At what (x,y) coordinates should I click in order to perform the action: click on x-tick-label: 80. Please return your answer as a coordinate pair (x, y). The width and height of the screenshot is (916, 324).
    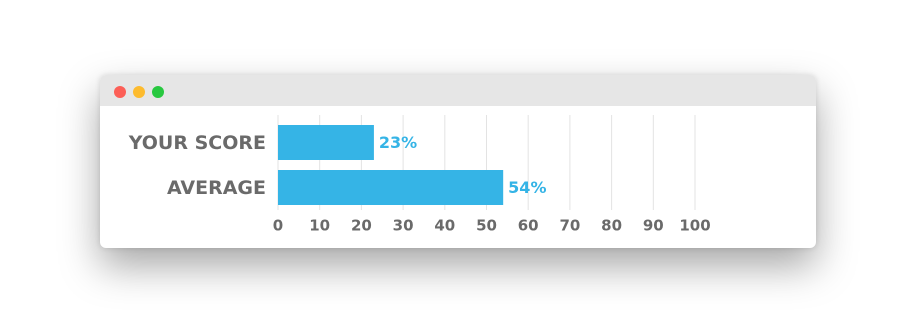
    Looking at the image, I should click on (611, 226).